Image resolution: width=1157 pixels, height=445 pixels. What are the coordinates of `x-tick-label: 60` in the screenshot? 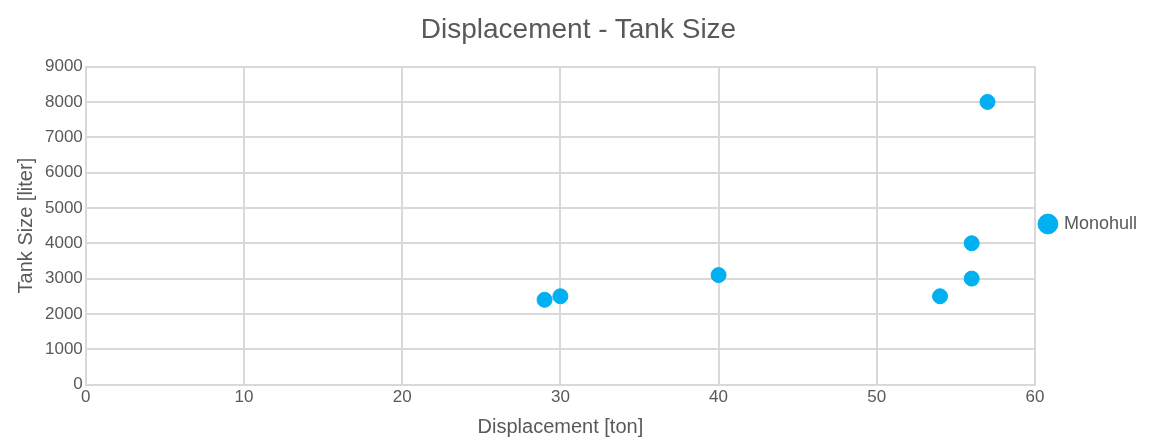 It's located at (1035, 397).